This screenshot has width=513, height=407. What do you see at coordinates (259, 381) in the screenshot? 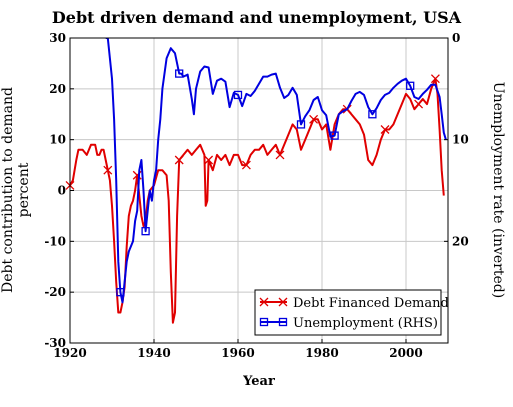
I see `x-axis-label: Year` at bounding box center [259, 381].